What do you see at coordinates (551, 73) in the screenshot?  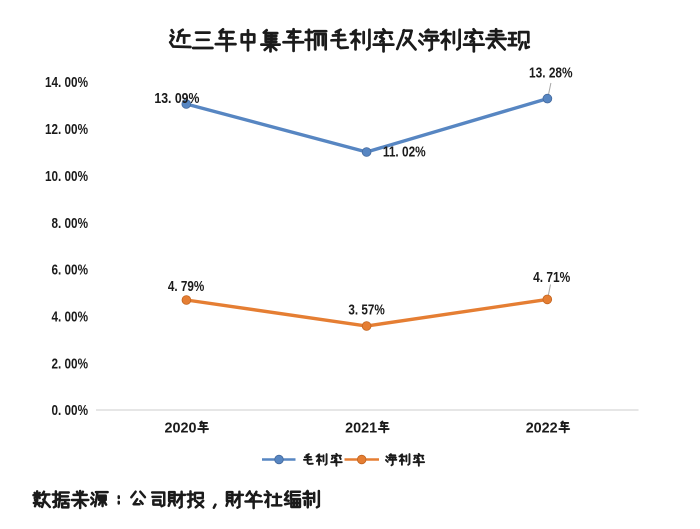 I see `svg-text: 13. 28%` at bounding box center [551, 73].